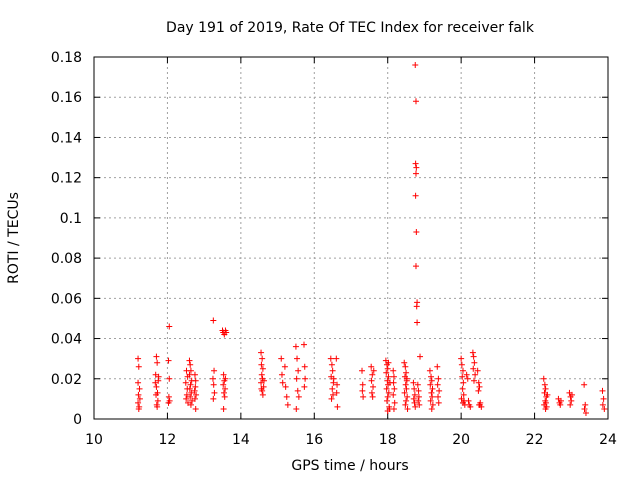 The image size is (640, 480). I want to click on y-axis-label: ROTI / TECUs, so click(14, 238).